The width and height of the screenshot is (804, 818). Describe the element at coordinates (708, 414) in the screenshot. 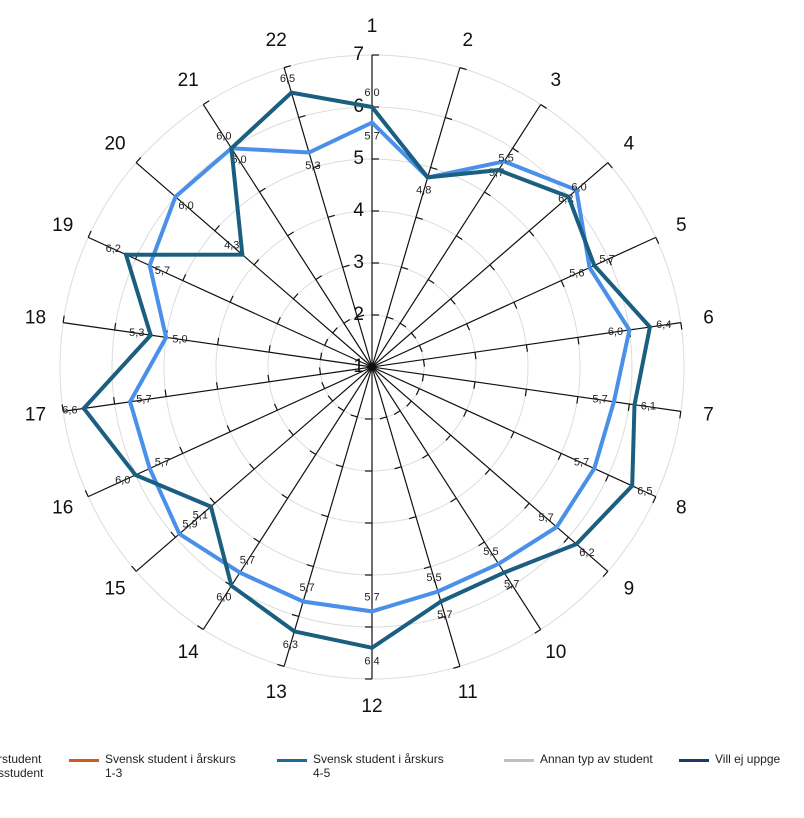

I see `spoke-label: 7` at that location.